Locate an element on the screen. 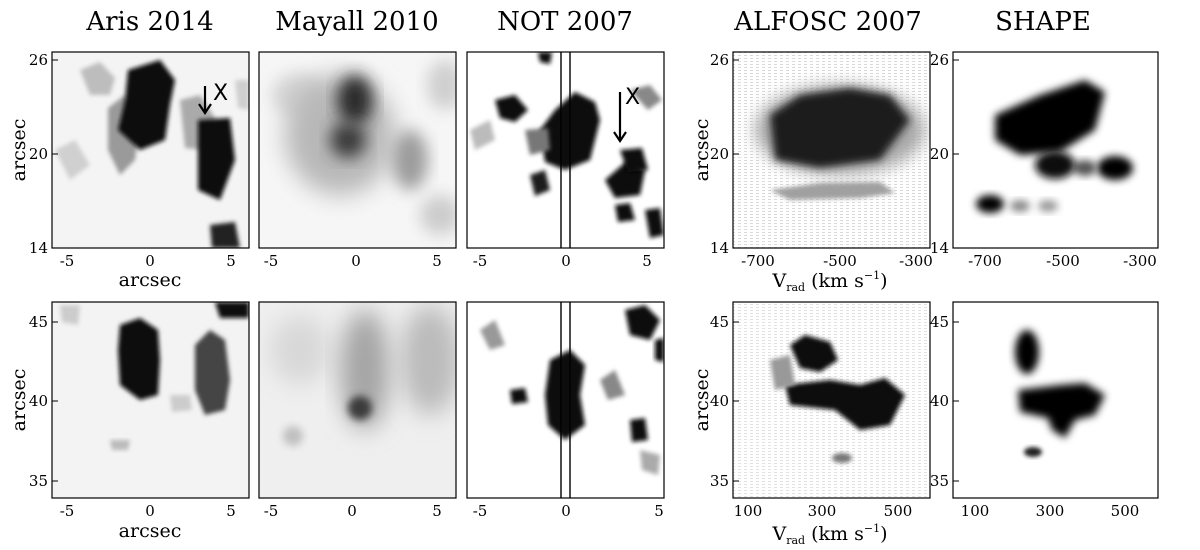 Image resolution: width=1200 pixels, height=550 pixels. ytick-aris-bot-40: 40 is located at coordinates (38, 401).